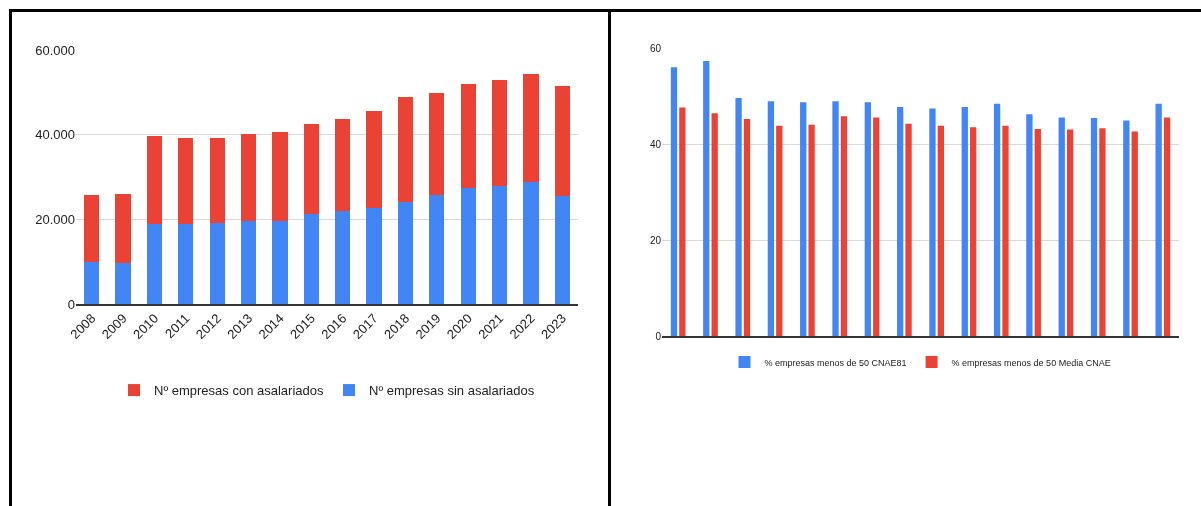 This screenshot has width=1201, height=506. What do you see at coordinates (655, 144) in the screenshot?
I see `y-tick-label: 40` at bounding box center [655, 144].